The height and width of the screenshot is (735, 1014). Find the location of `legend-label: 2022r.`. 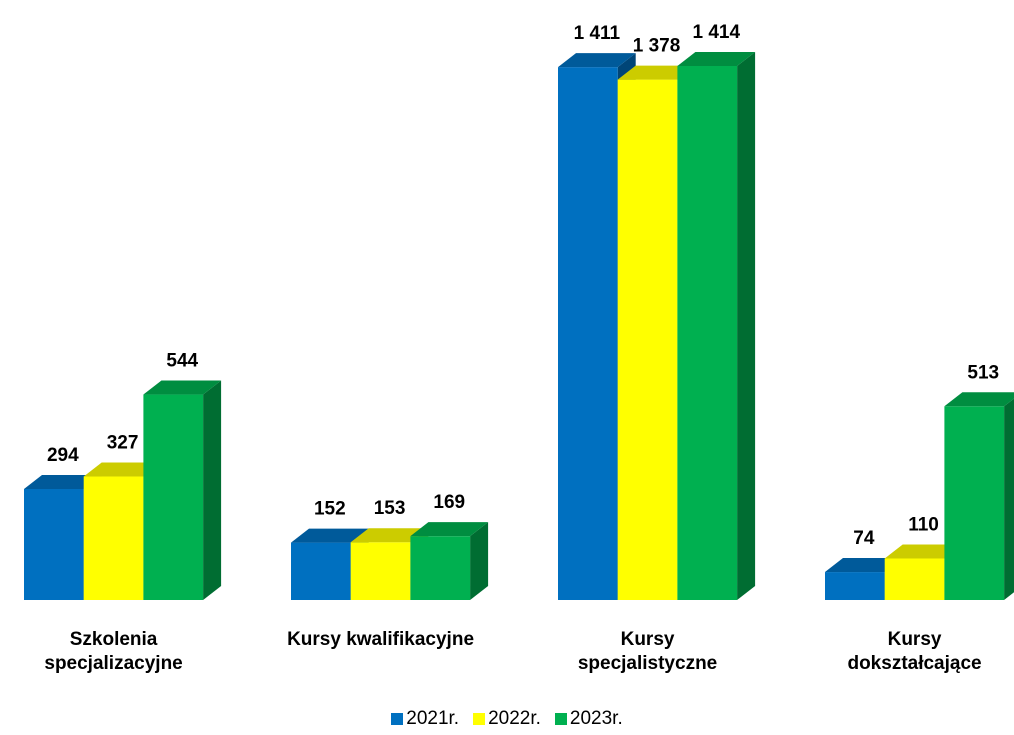

legend-label: 2022r. is located at coordinates (514, 718).